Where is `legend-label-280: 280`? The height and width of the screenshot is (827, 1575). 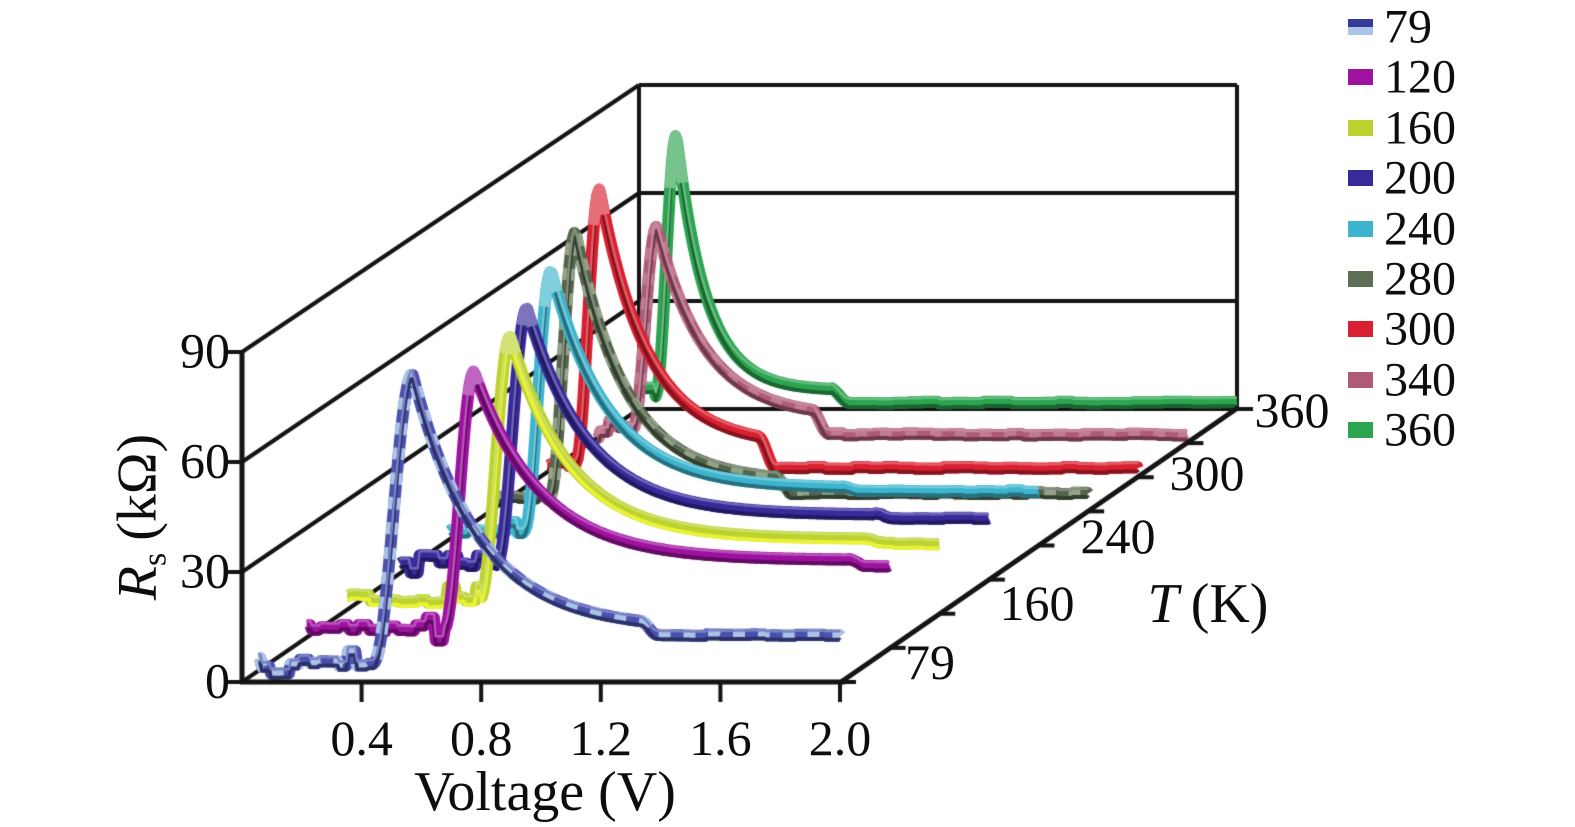
legend-label-280: 280 is located at coordinates (1420, 279).